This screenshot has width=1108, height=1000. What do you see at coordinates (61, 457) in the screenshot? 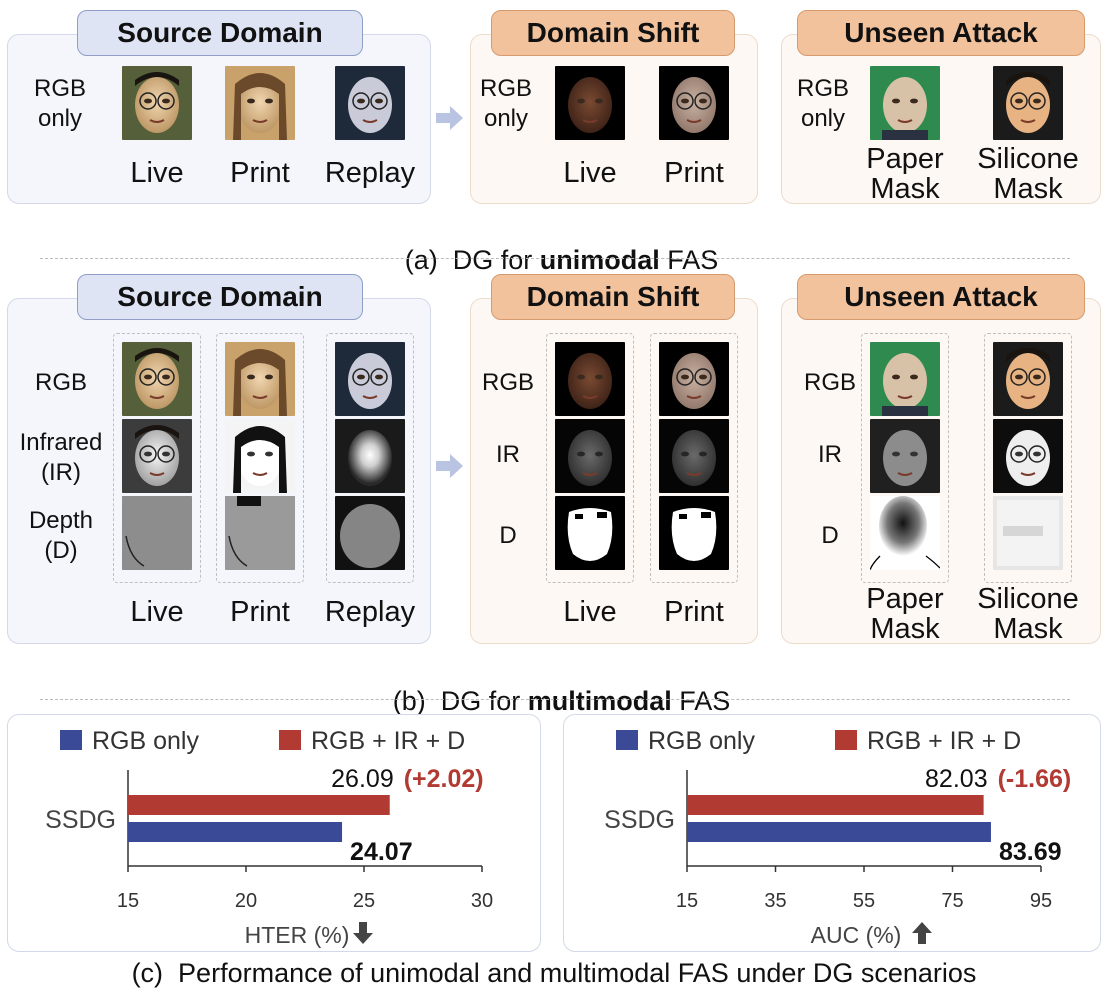
I see `b-source-modality-1: Infrared (IR)` at bounding box center [61, 457].